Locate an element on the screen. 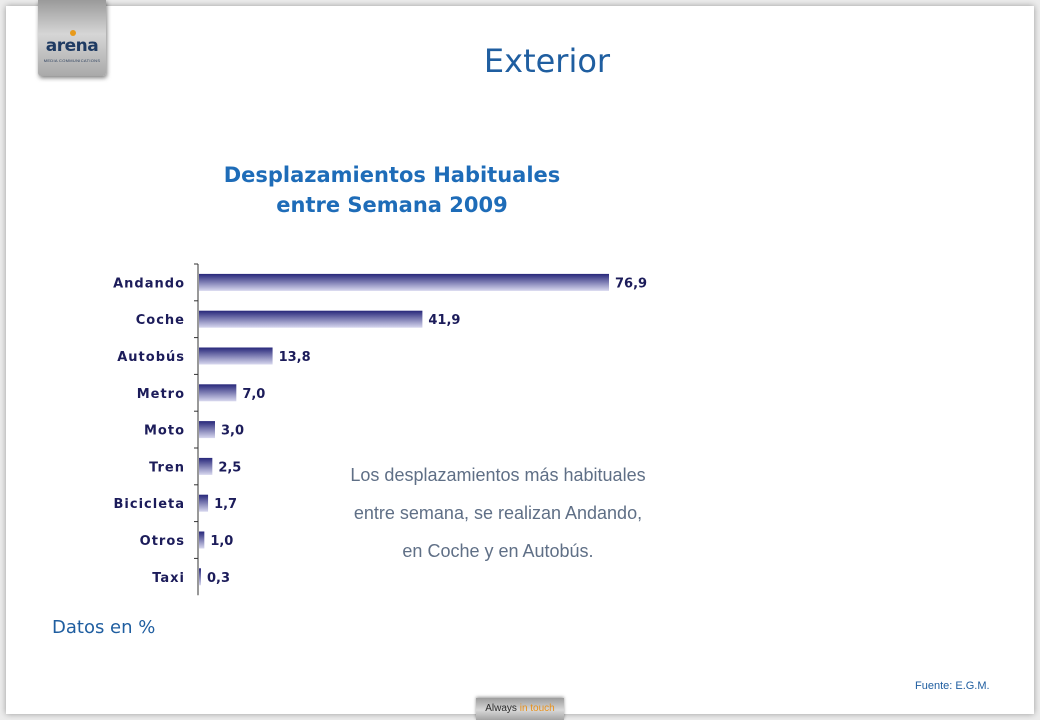 The height and width of the screenshot is (720, 1040). tagline-badge: Always in touch is located at coordinates (520, 709).